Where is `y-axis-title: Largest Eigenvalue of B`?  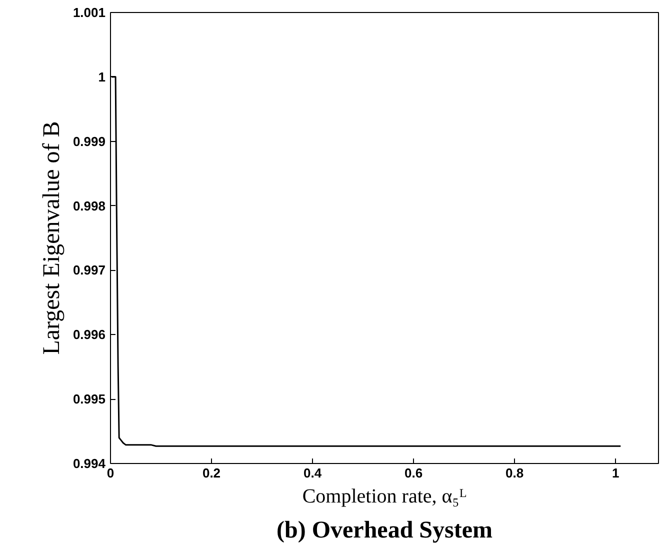
y-axis-title: Largest Eigenvalue of B is located at coordinates (51, 238).